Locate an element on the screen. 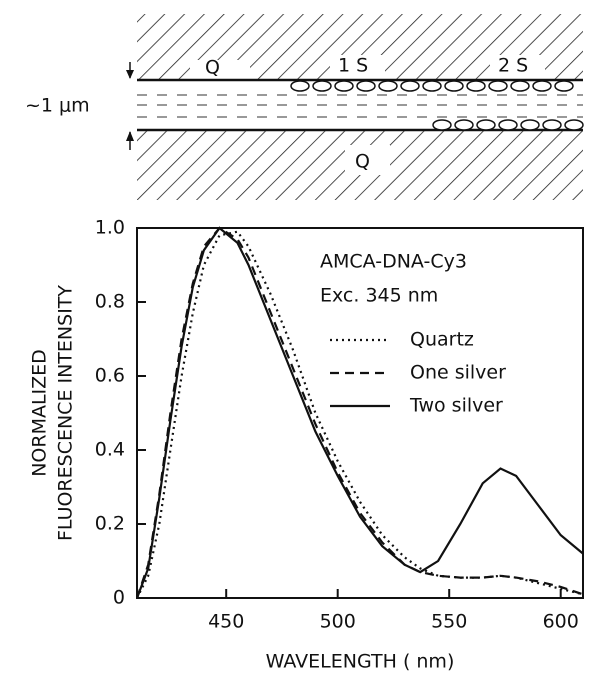 The image size is (602, 681). y-tick-label: 1.0 is located at coordinates (110, 228).